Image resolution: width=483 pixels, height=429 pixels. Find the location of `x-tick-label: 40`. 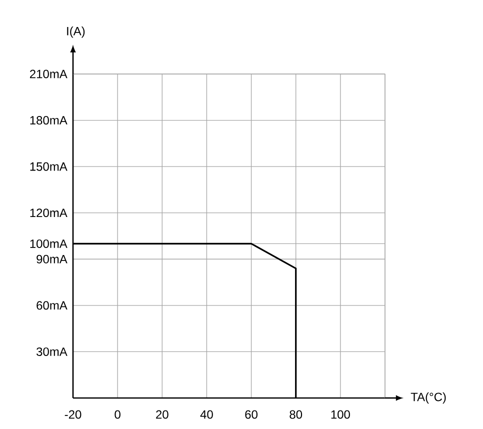

x-tick-label: 40 is located at coordinates (206, 414).